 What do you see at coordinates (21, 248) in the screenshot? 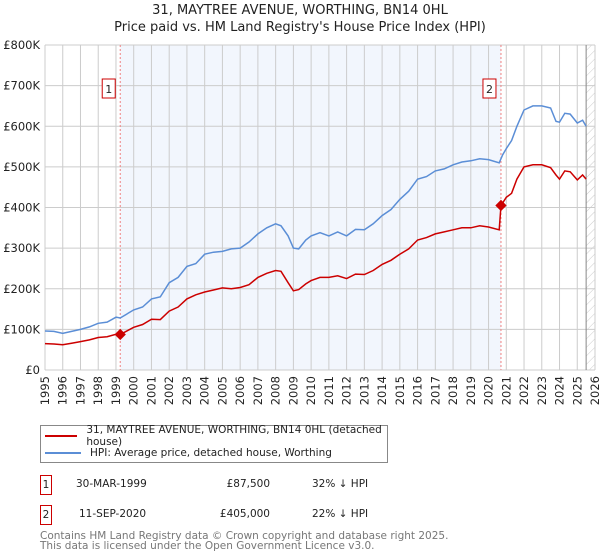
I see `y-tick-label: £300K` at bounding box center [21, 248].